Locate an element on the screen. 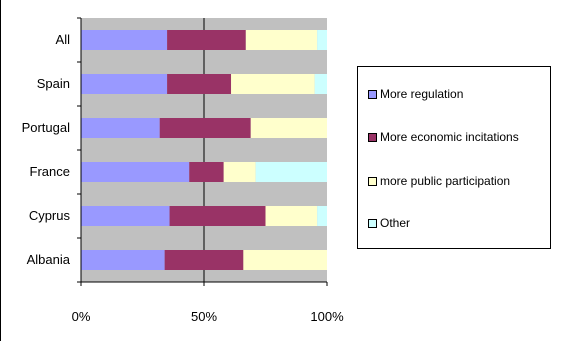 The image size is (561, 341). bar-france-other is located at coordinates (291, 172).